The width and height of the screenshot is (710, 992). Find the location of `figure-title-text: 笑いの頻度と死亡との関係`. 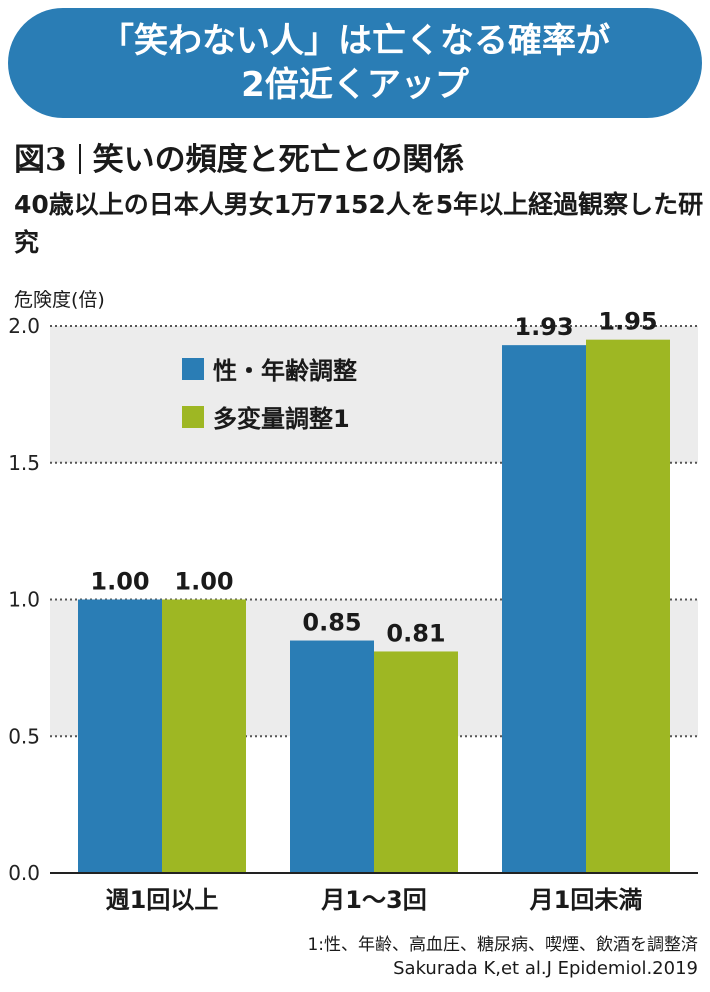

figure-title-text: 笑いの頻度と死亡との関係 is located at coordinates (278, 160).